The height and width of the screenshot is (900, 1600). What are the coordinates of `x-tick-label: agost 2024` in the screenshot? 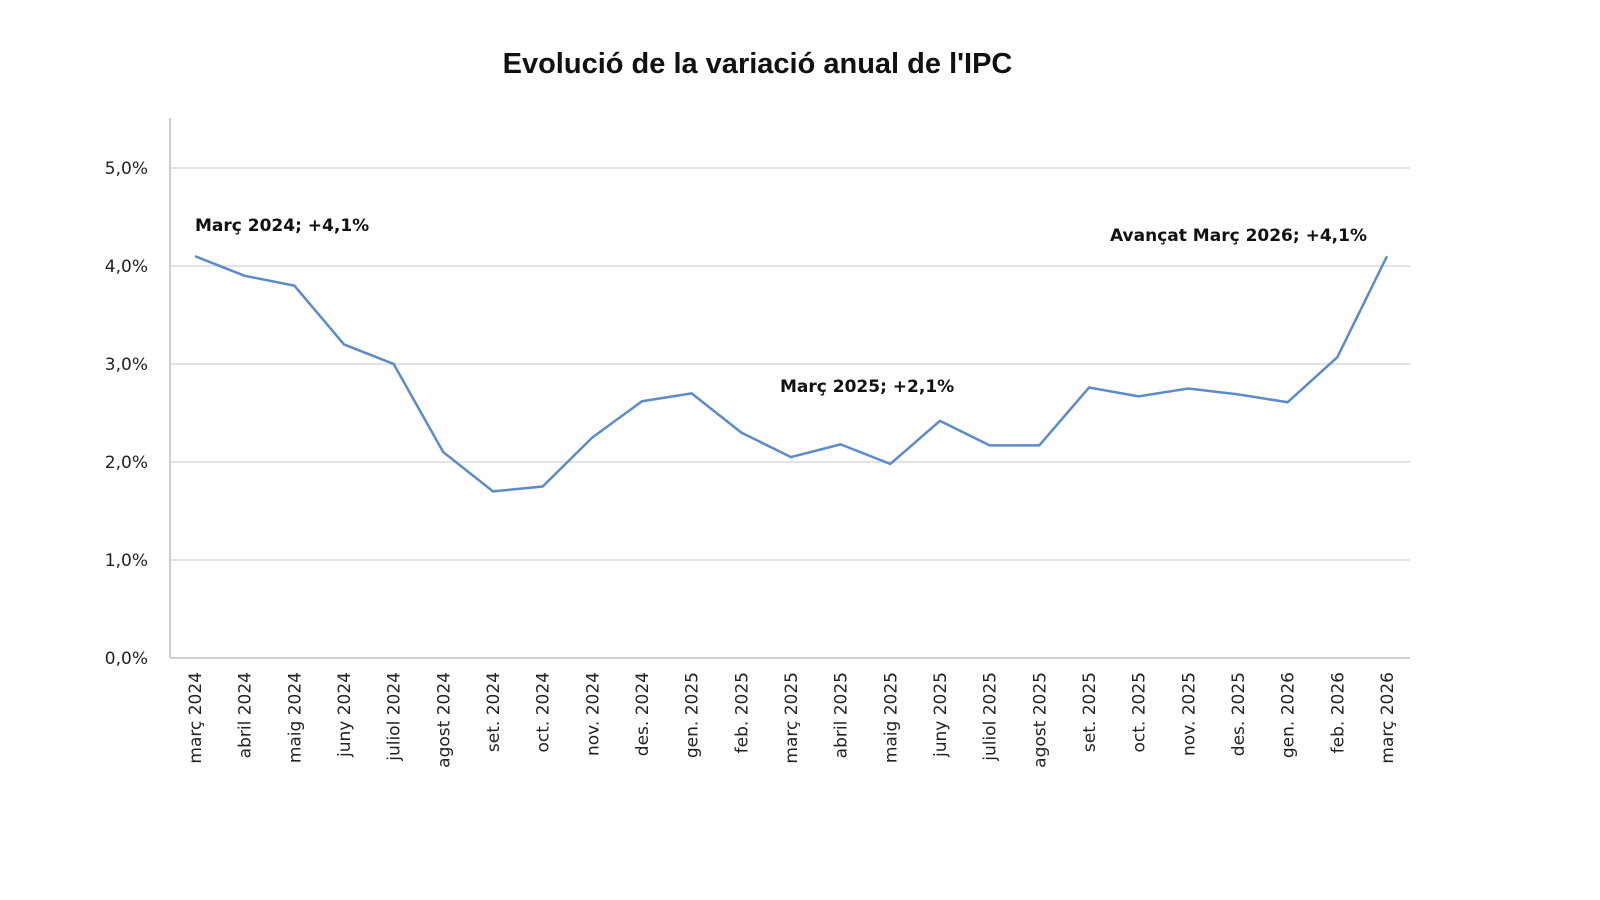 It's located at (444, 720).